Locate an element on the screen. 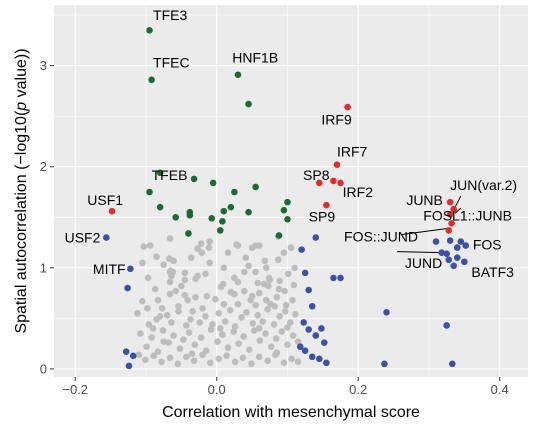 The height and width of the screenshot is (438, 545). label-irf7: IRF7 is located at coordinates (352, 152).